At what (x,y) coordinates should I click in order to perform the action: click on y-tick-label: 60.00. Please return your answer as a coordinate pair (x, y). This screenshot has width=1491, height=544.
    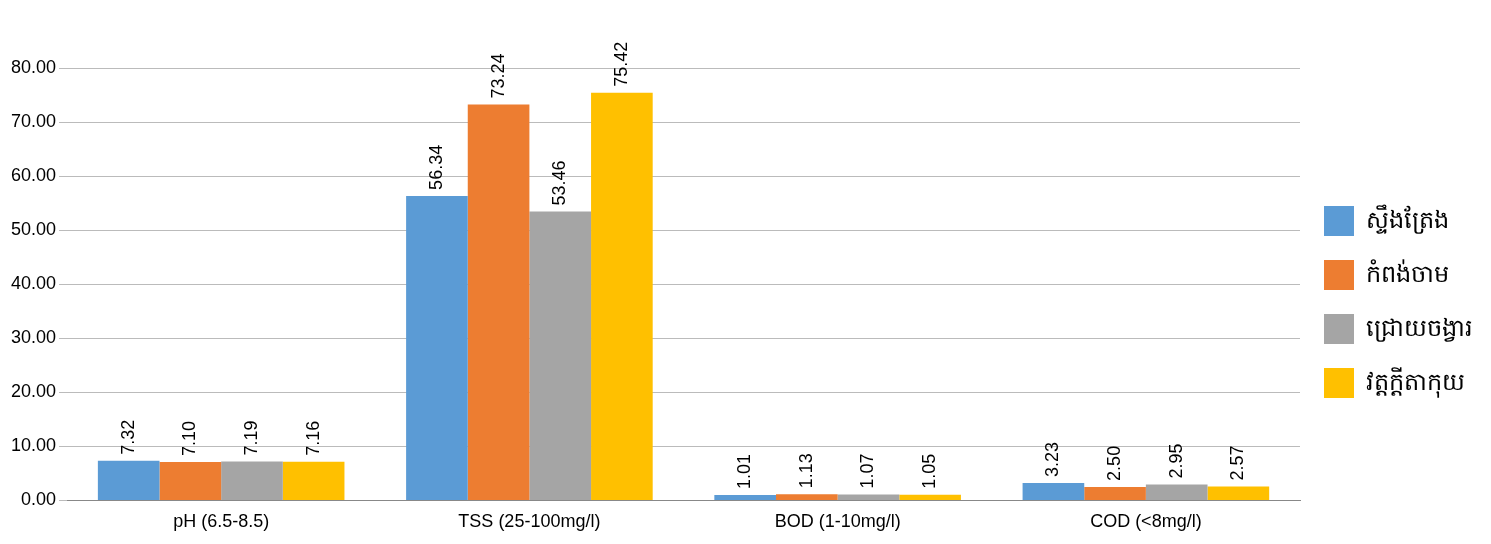
    Looking at the image, I should click on (34, 175).